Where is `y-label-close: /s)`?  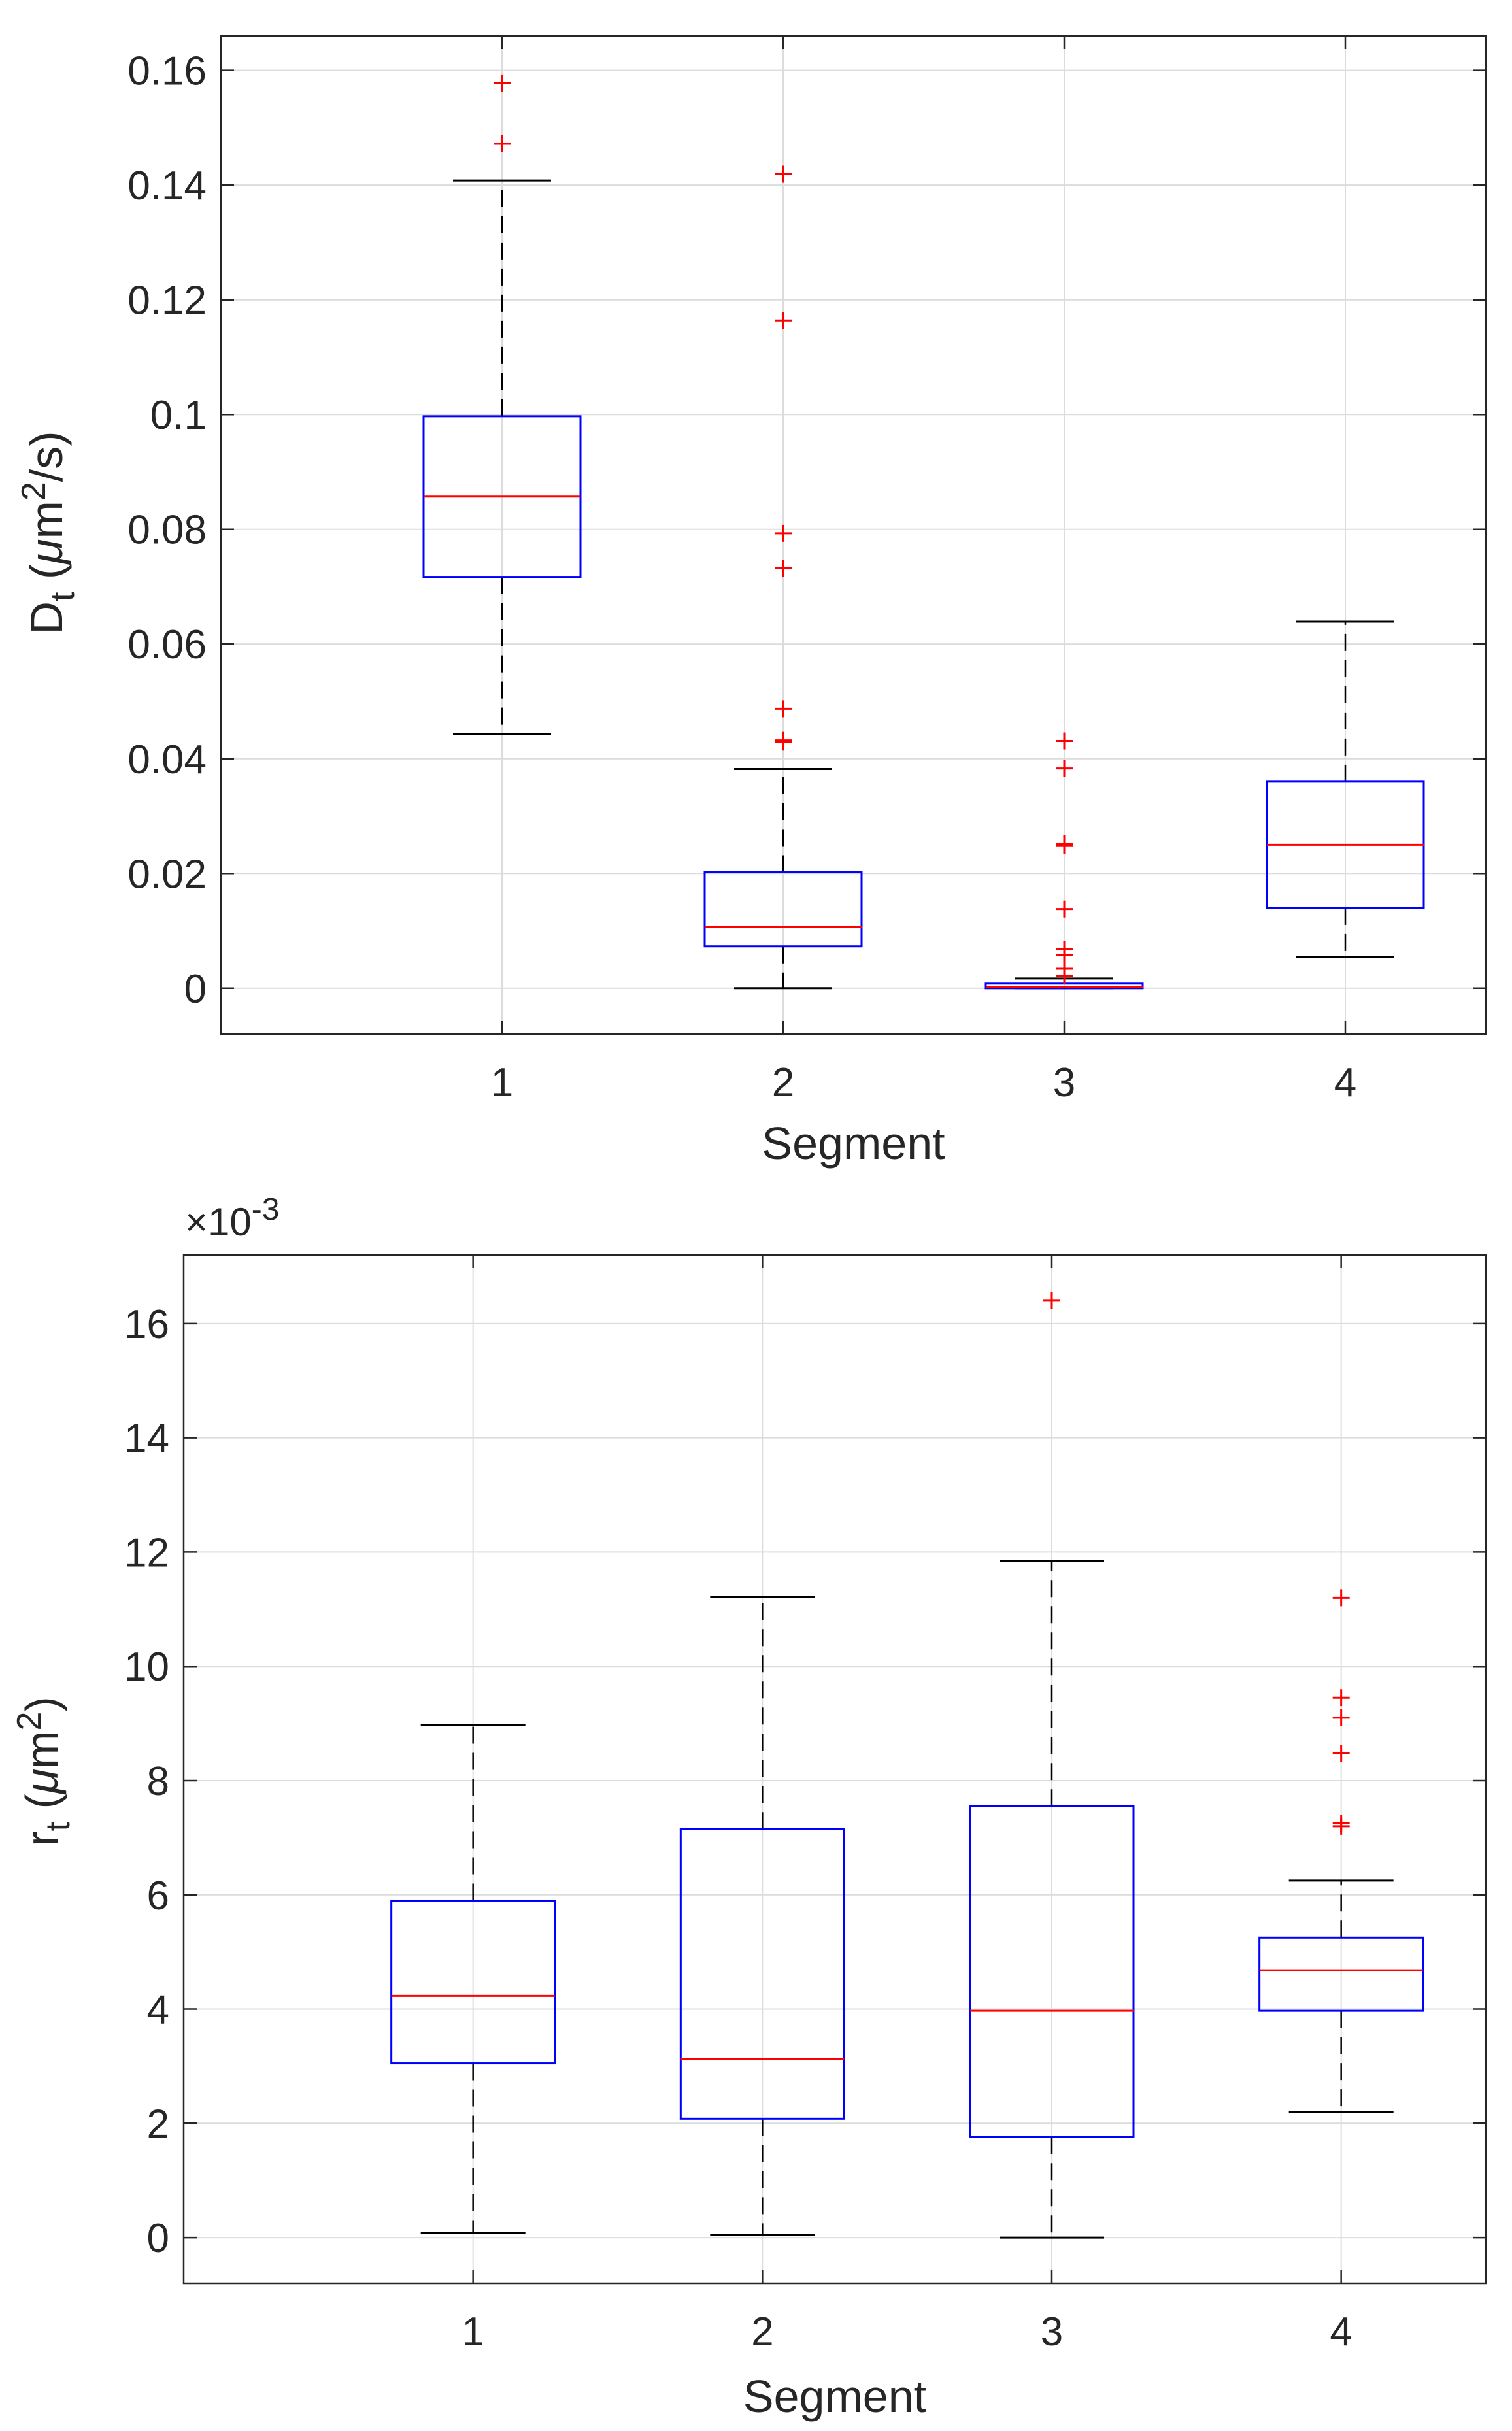
y-label-close: /s) is located at coordinates (46, 456).